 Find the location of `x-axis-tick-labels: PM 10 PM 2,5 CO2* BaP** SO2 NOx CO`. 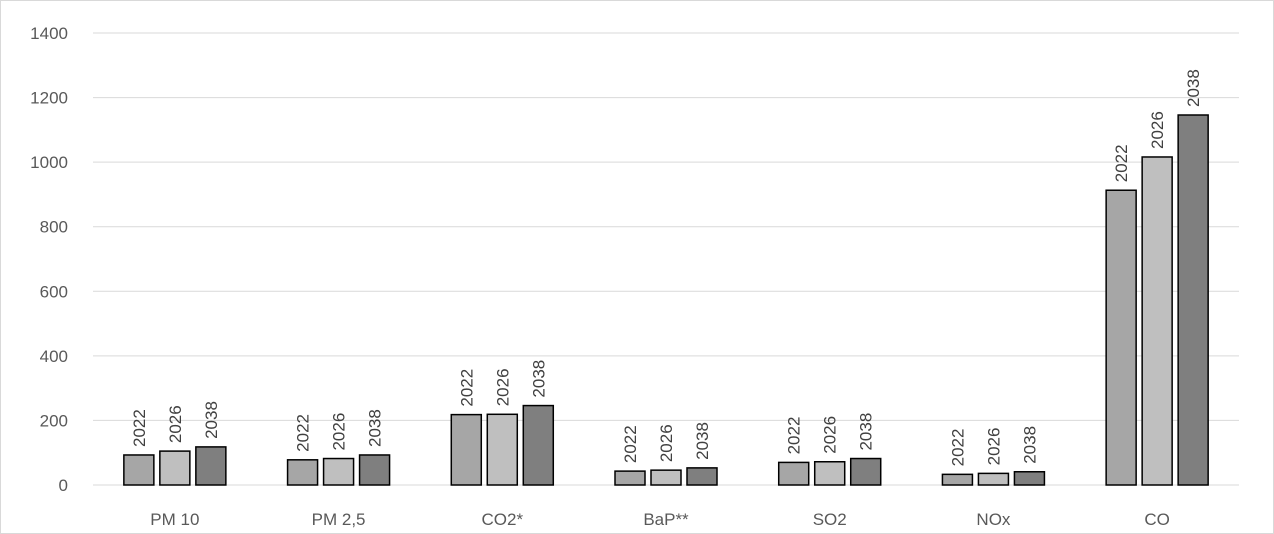

x-axis-tick-labels: PM 10 PM 2,5 CO2* BaP** SO2 NOx CO is located at coordinates (660, 519).